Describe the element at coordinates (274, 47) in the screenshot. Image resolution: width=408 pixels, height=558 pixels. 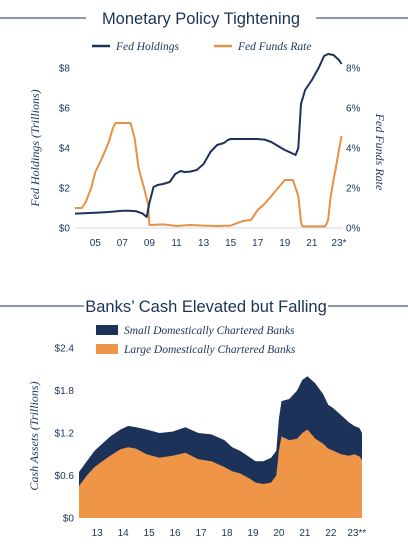
I see `legend-label-fed-funds-rate: Fed Funds Rate` at that location.